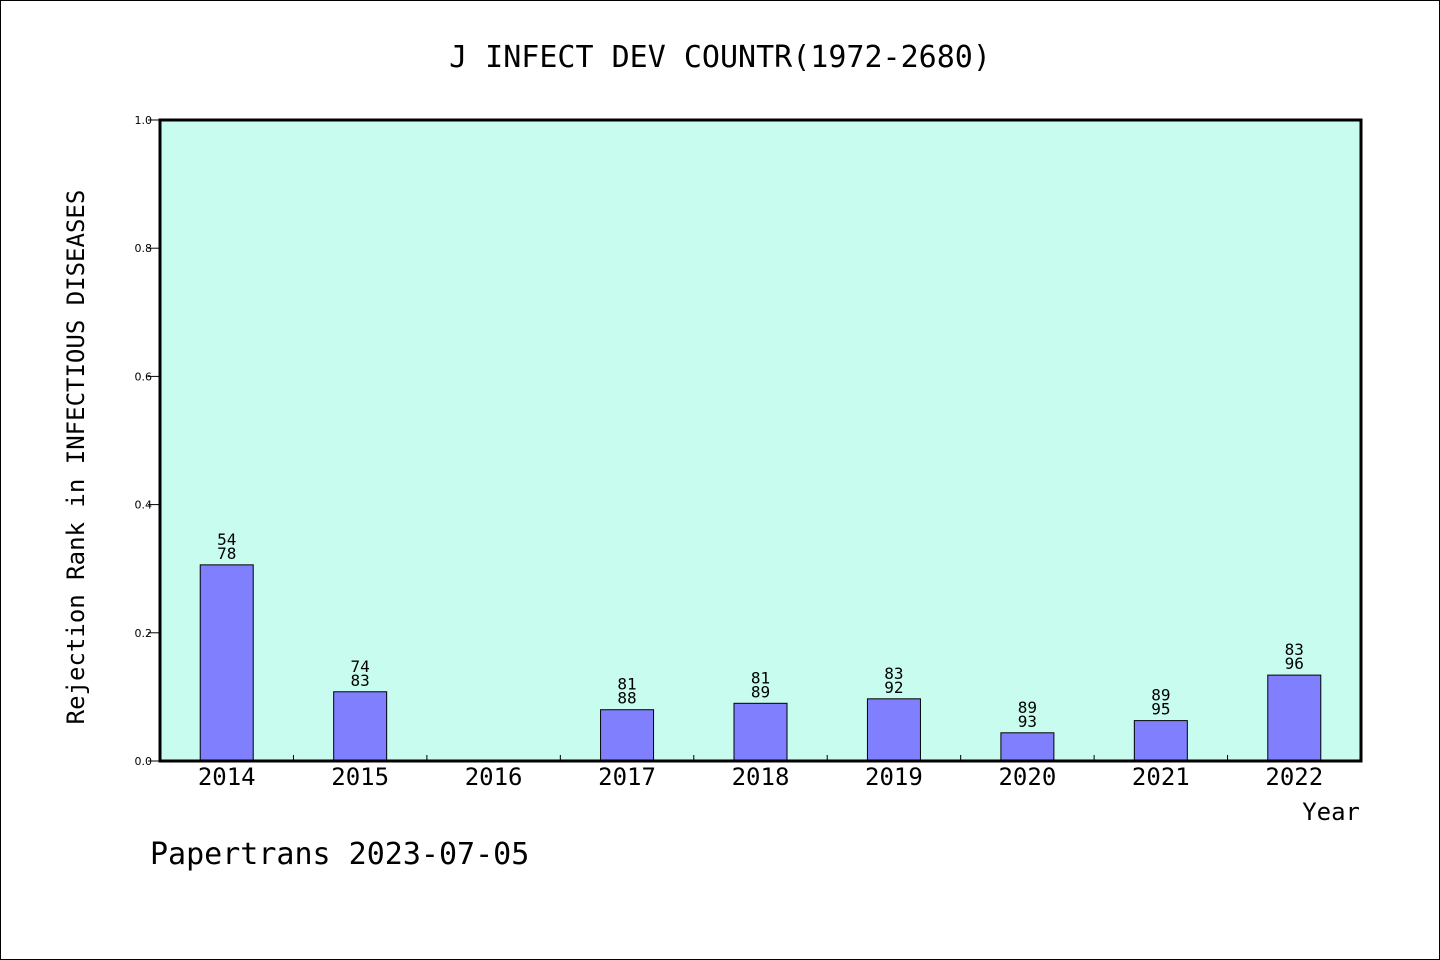  I want to click on footer-text: Papertrans 2023-07-05, so click(339, 854).